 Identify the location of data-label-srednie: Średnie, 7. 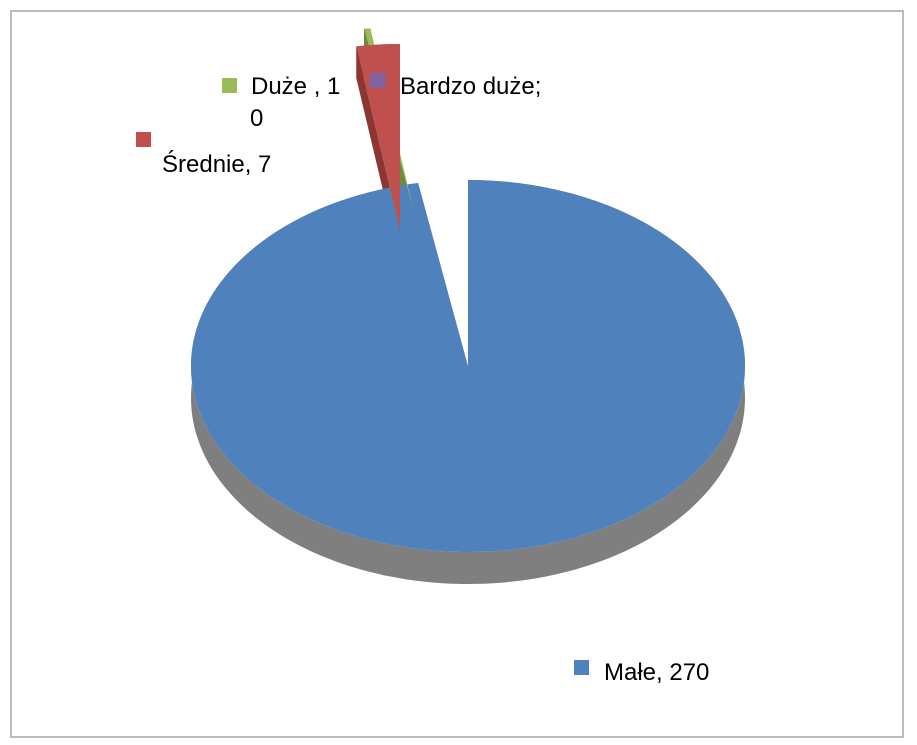
(216, 164).